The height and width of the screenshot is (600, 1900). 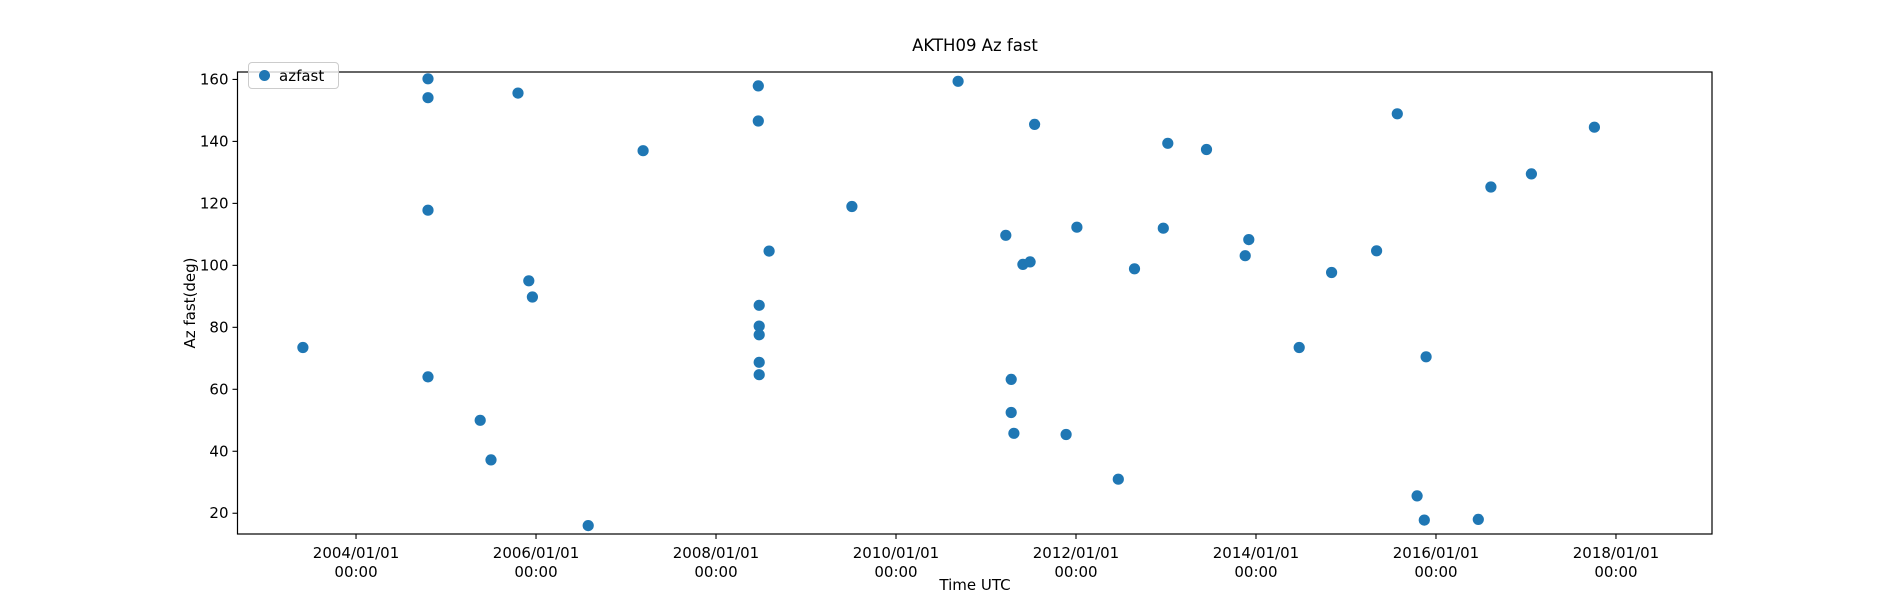 I want to click on y-tick-label: 80, so click(x=218, y=327).